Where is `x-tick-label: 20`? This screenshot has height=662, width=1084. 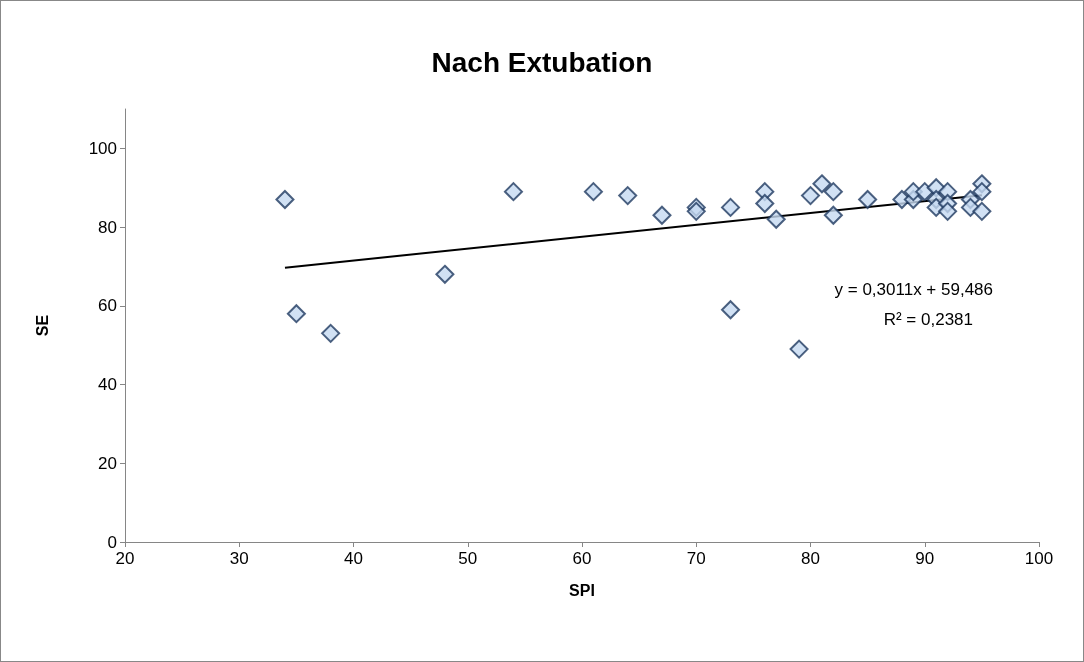 x-tick-label: 20 is located at coordinates (125, 558).